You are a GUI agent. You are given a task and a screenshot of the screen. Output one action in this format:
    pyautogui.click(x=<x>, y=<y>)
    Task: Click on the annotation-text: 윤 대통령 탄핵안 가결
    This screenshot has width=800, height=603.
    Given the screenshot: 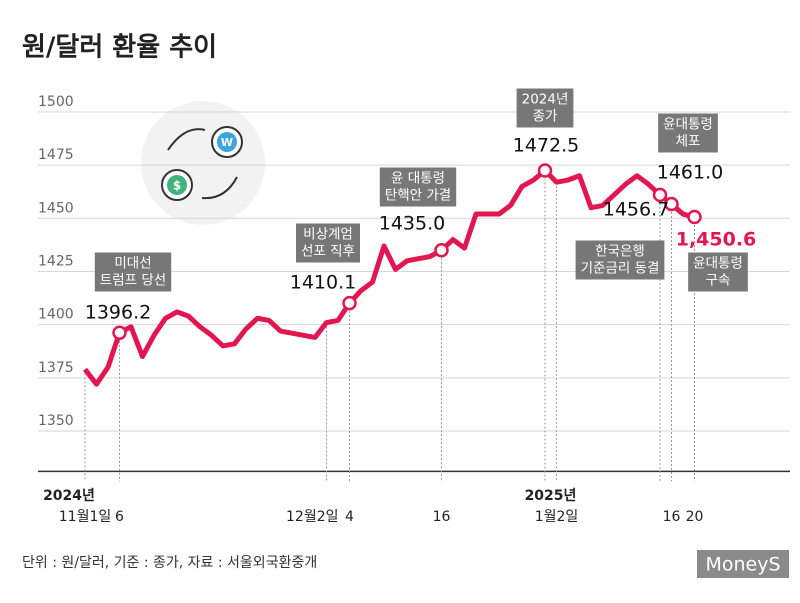 What is the action you would take?
    pyautogui.click(x=418, y=187)
    